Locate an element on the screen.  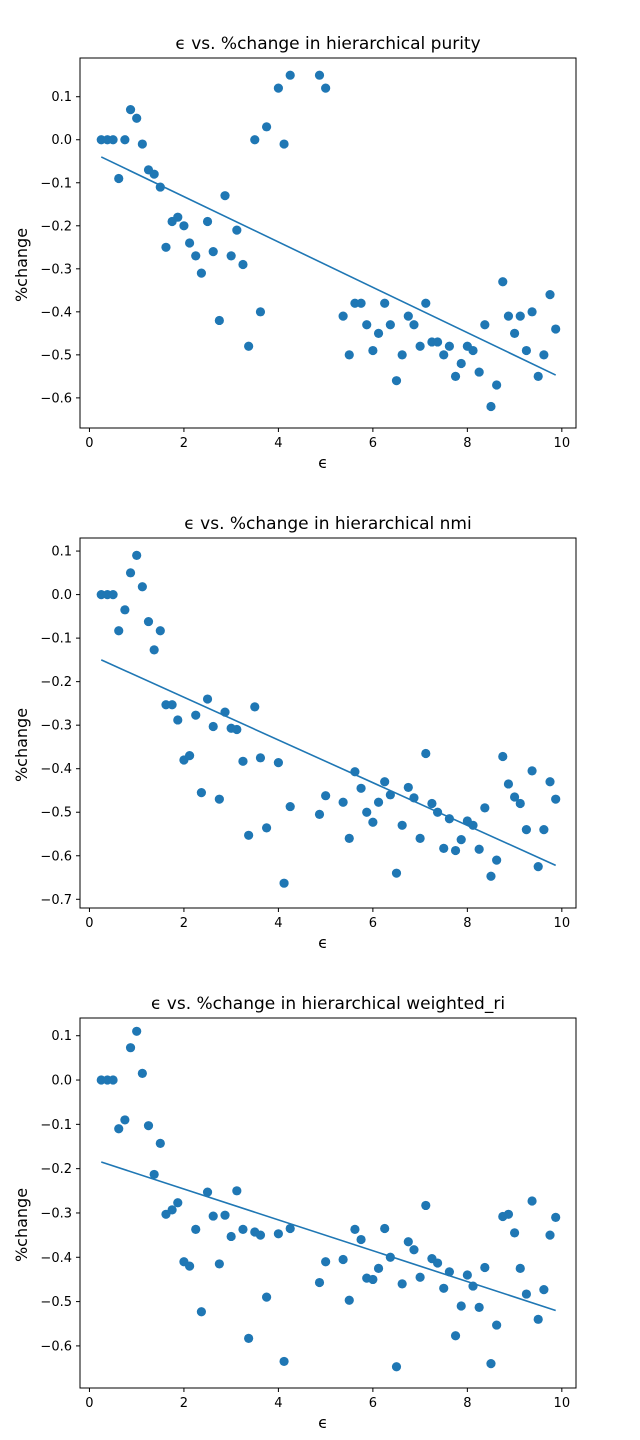
x-axis-label: ϵ is located at coordinates (323, 1422).